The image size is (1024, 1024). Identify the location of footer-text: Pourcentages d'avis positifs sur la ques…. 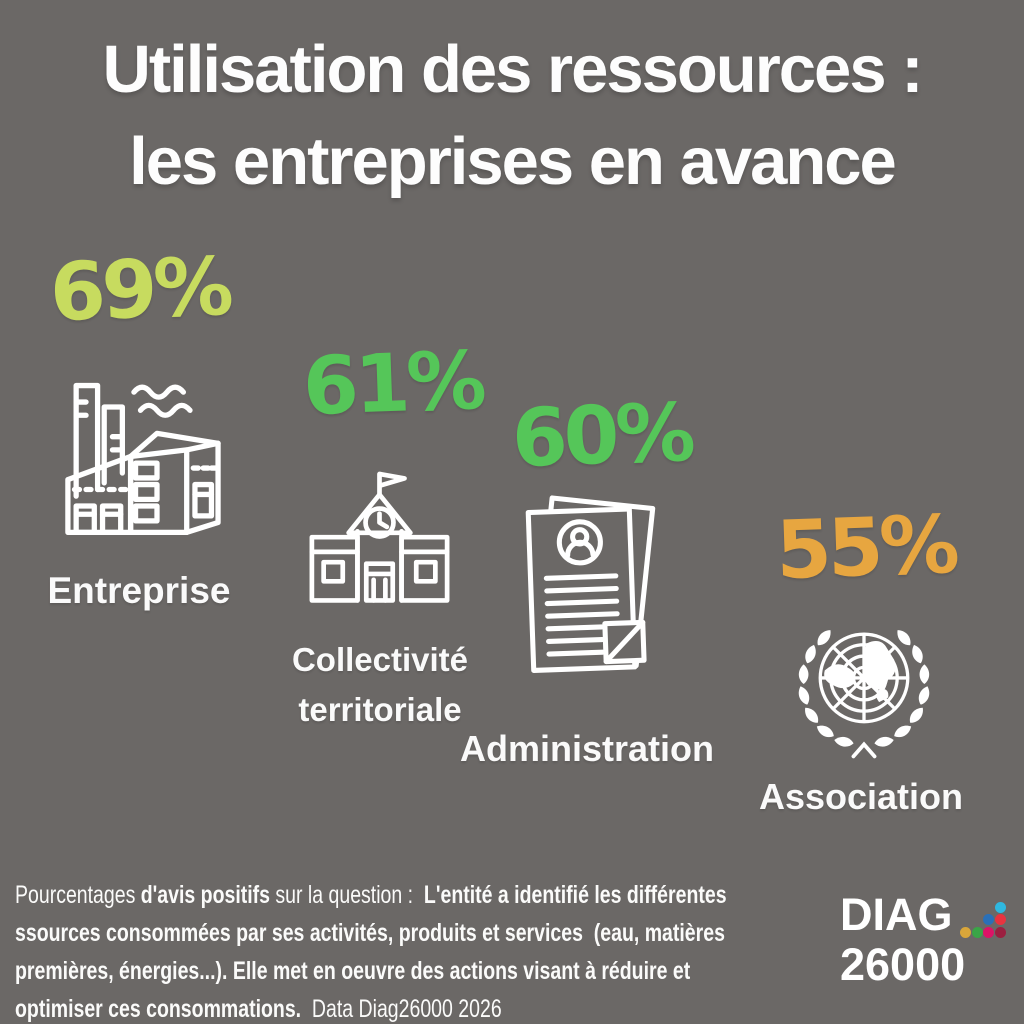
(416, 950).